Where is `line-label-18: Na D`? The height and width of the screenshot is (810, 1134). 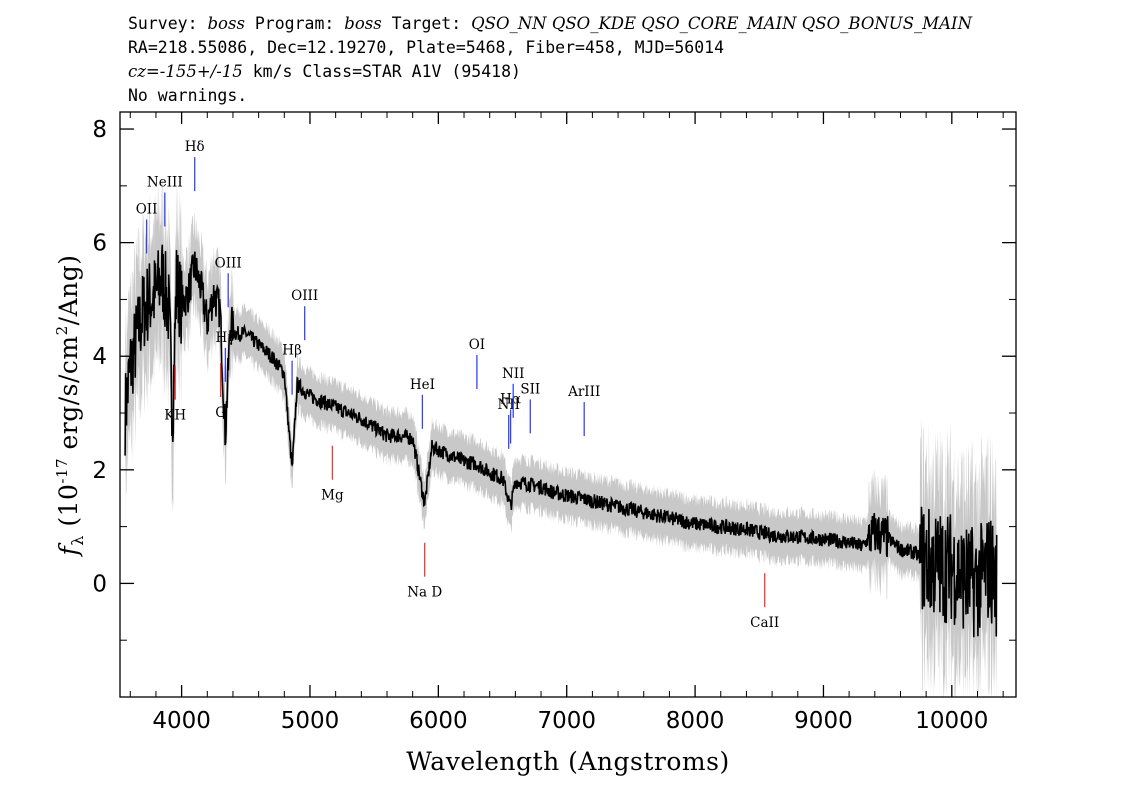 line-label-18: Na D is located at coordinates (424, 593).